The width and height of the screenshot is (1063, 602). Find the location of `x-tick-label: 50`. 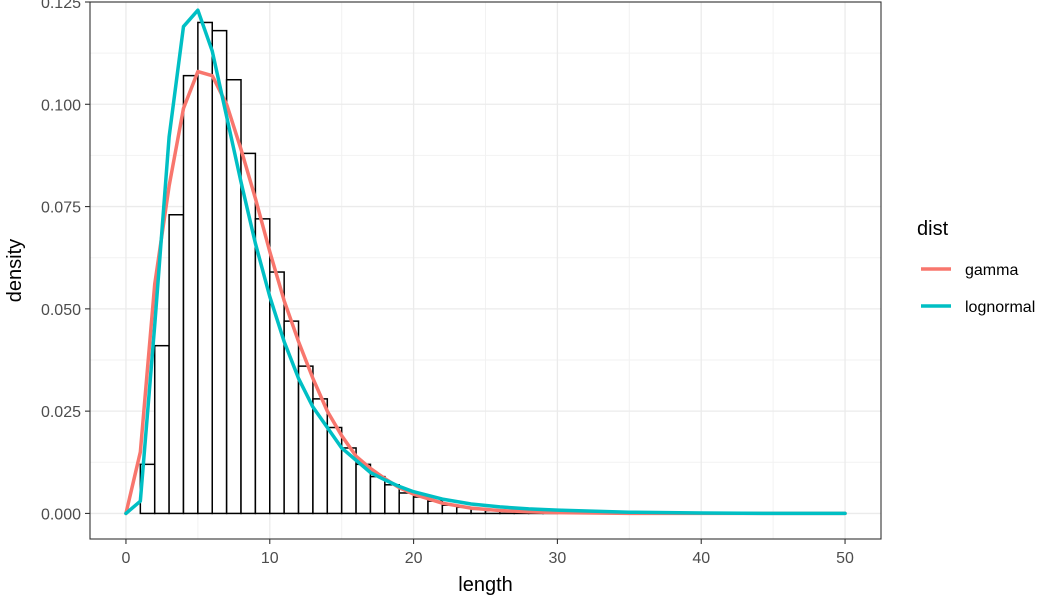

x-tick-label: 50 is located at coordinates (845, 558).